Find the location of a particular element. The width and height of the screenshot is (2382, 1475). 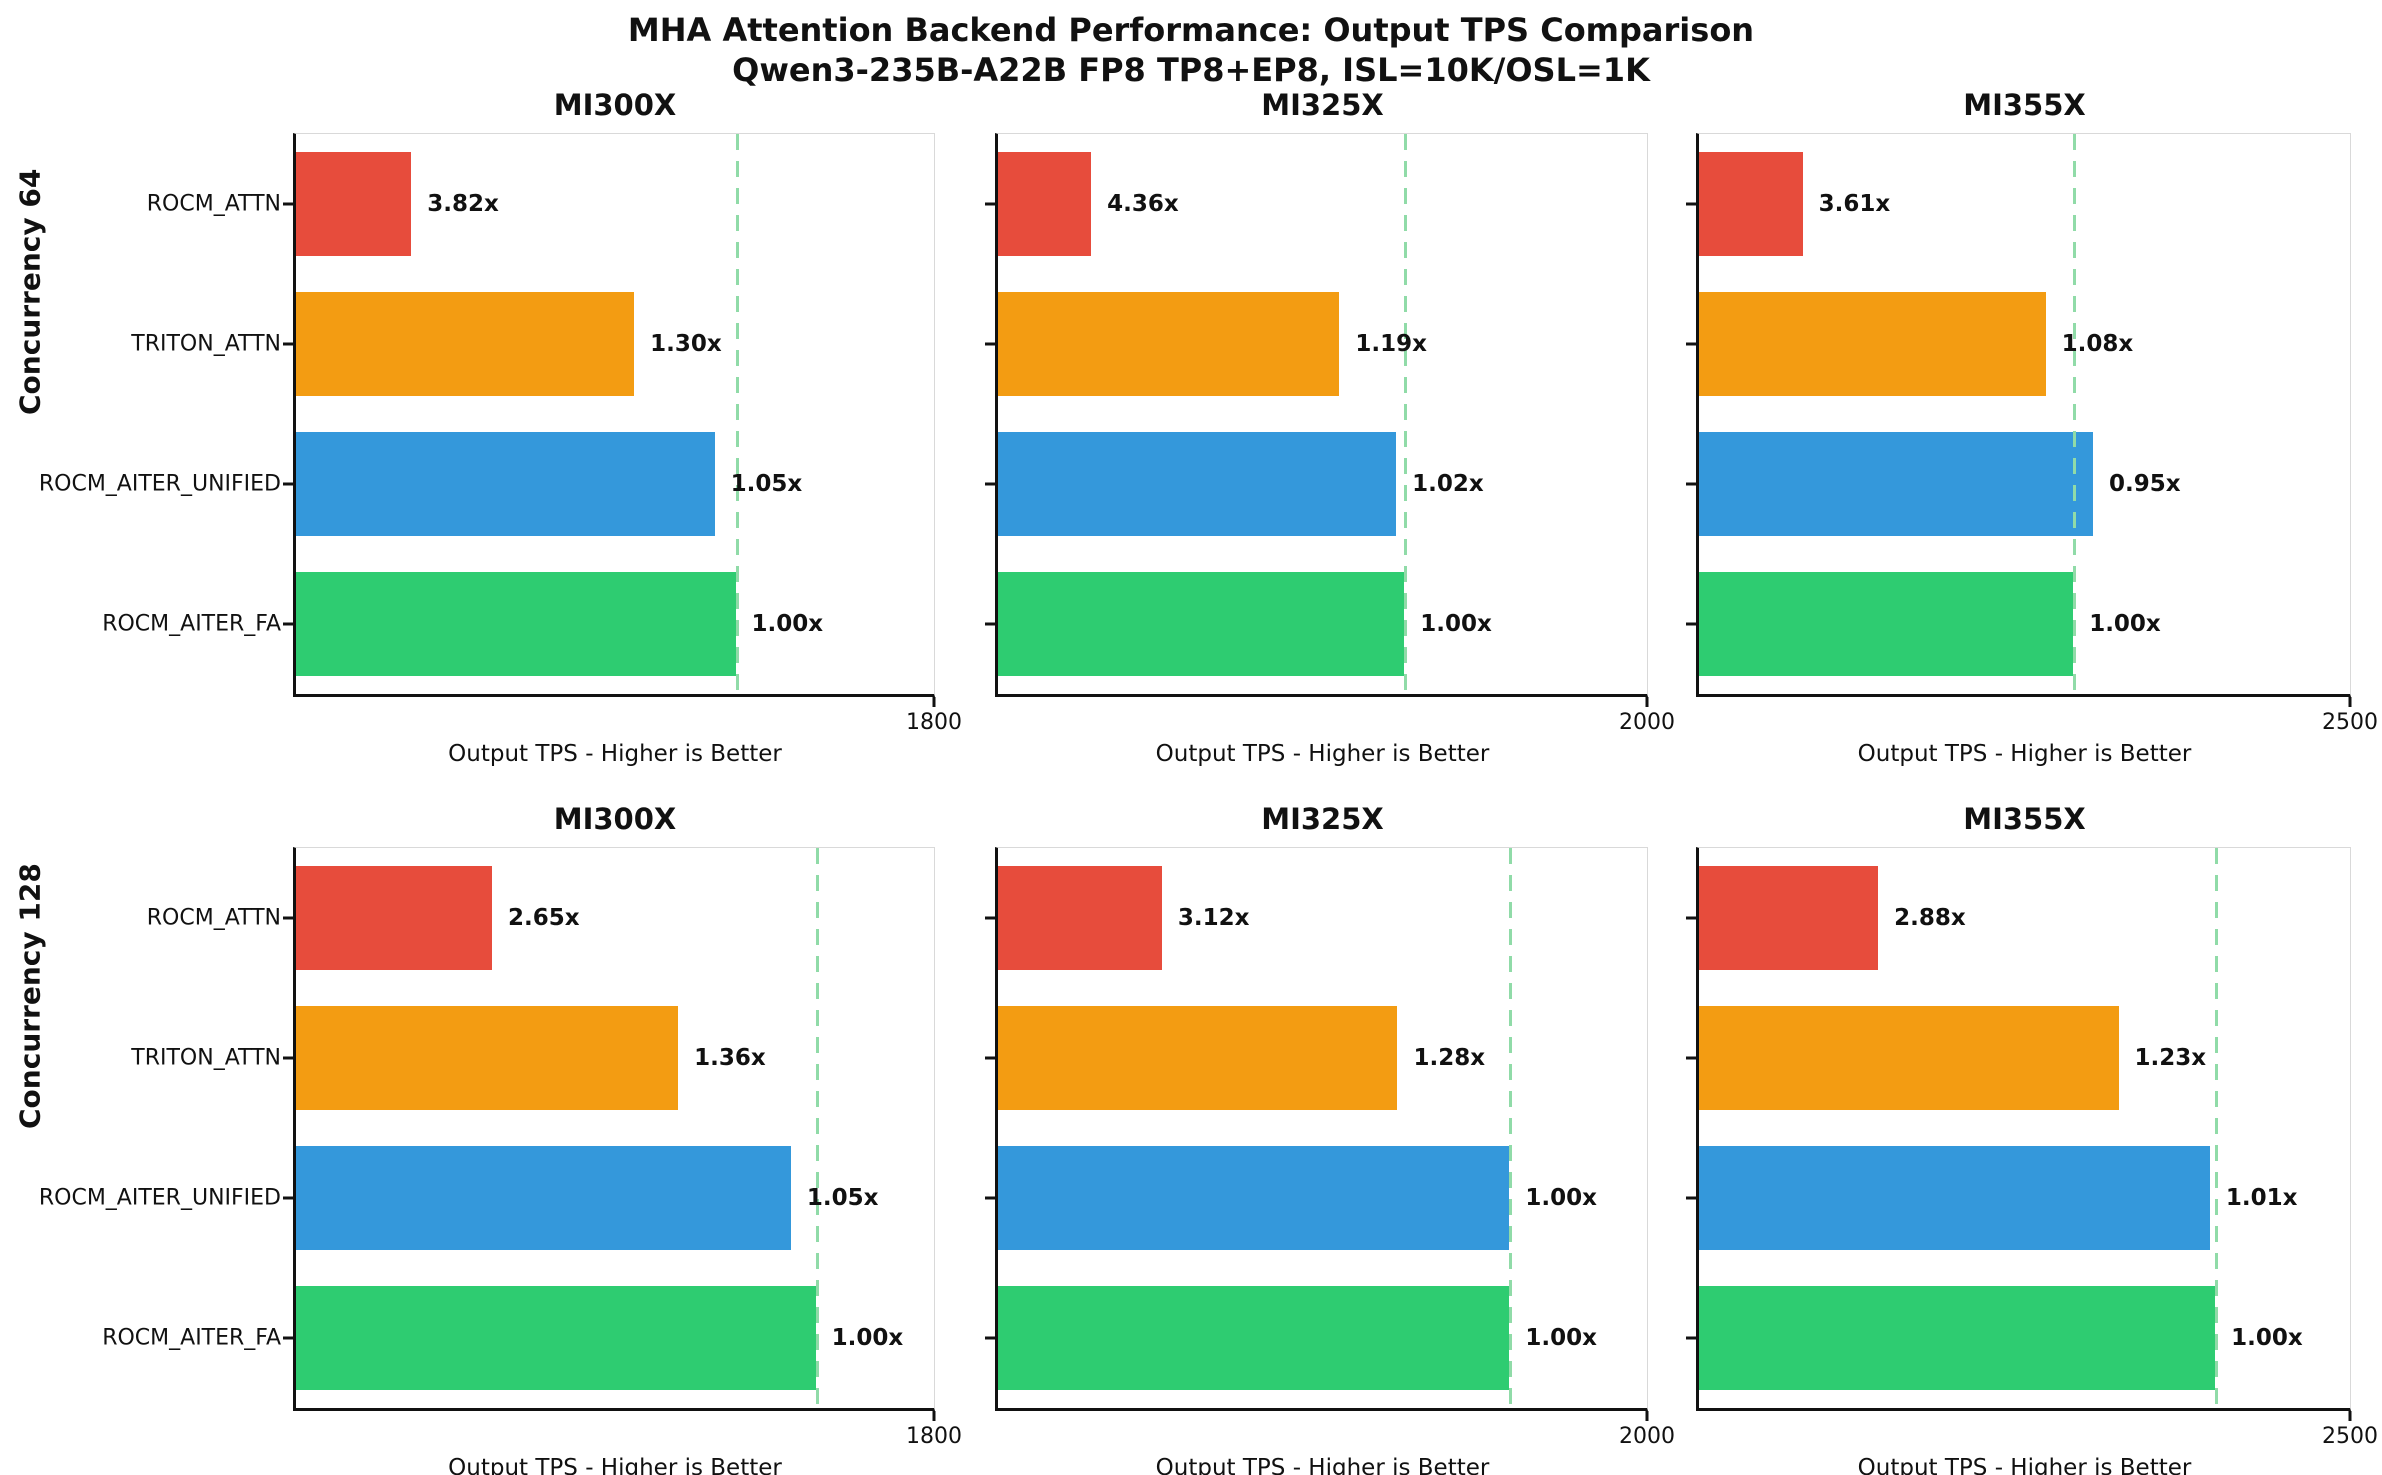

subplot-title: MI355X is located at coordinates (2024, 105).